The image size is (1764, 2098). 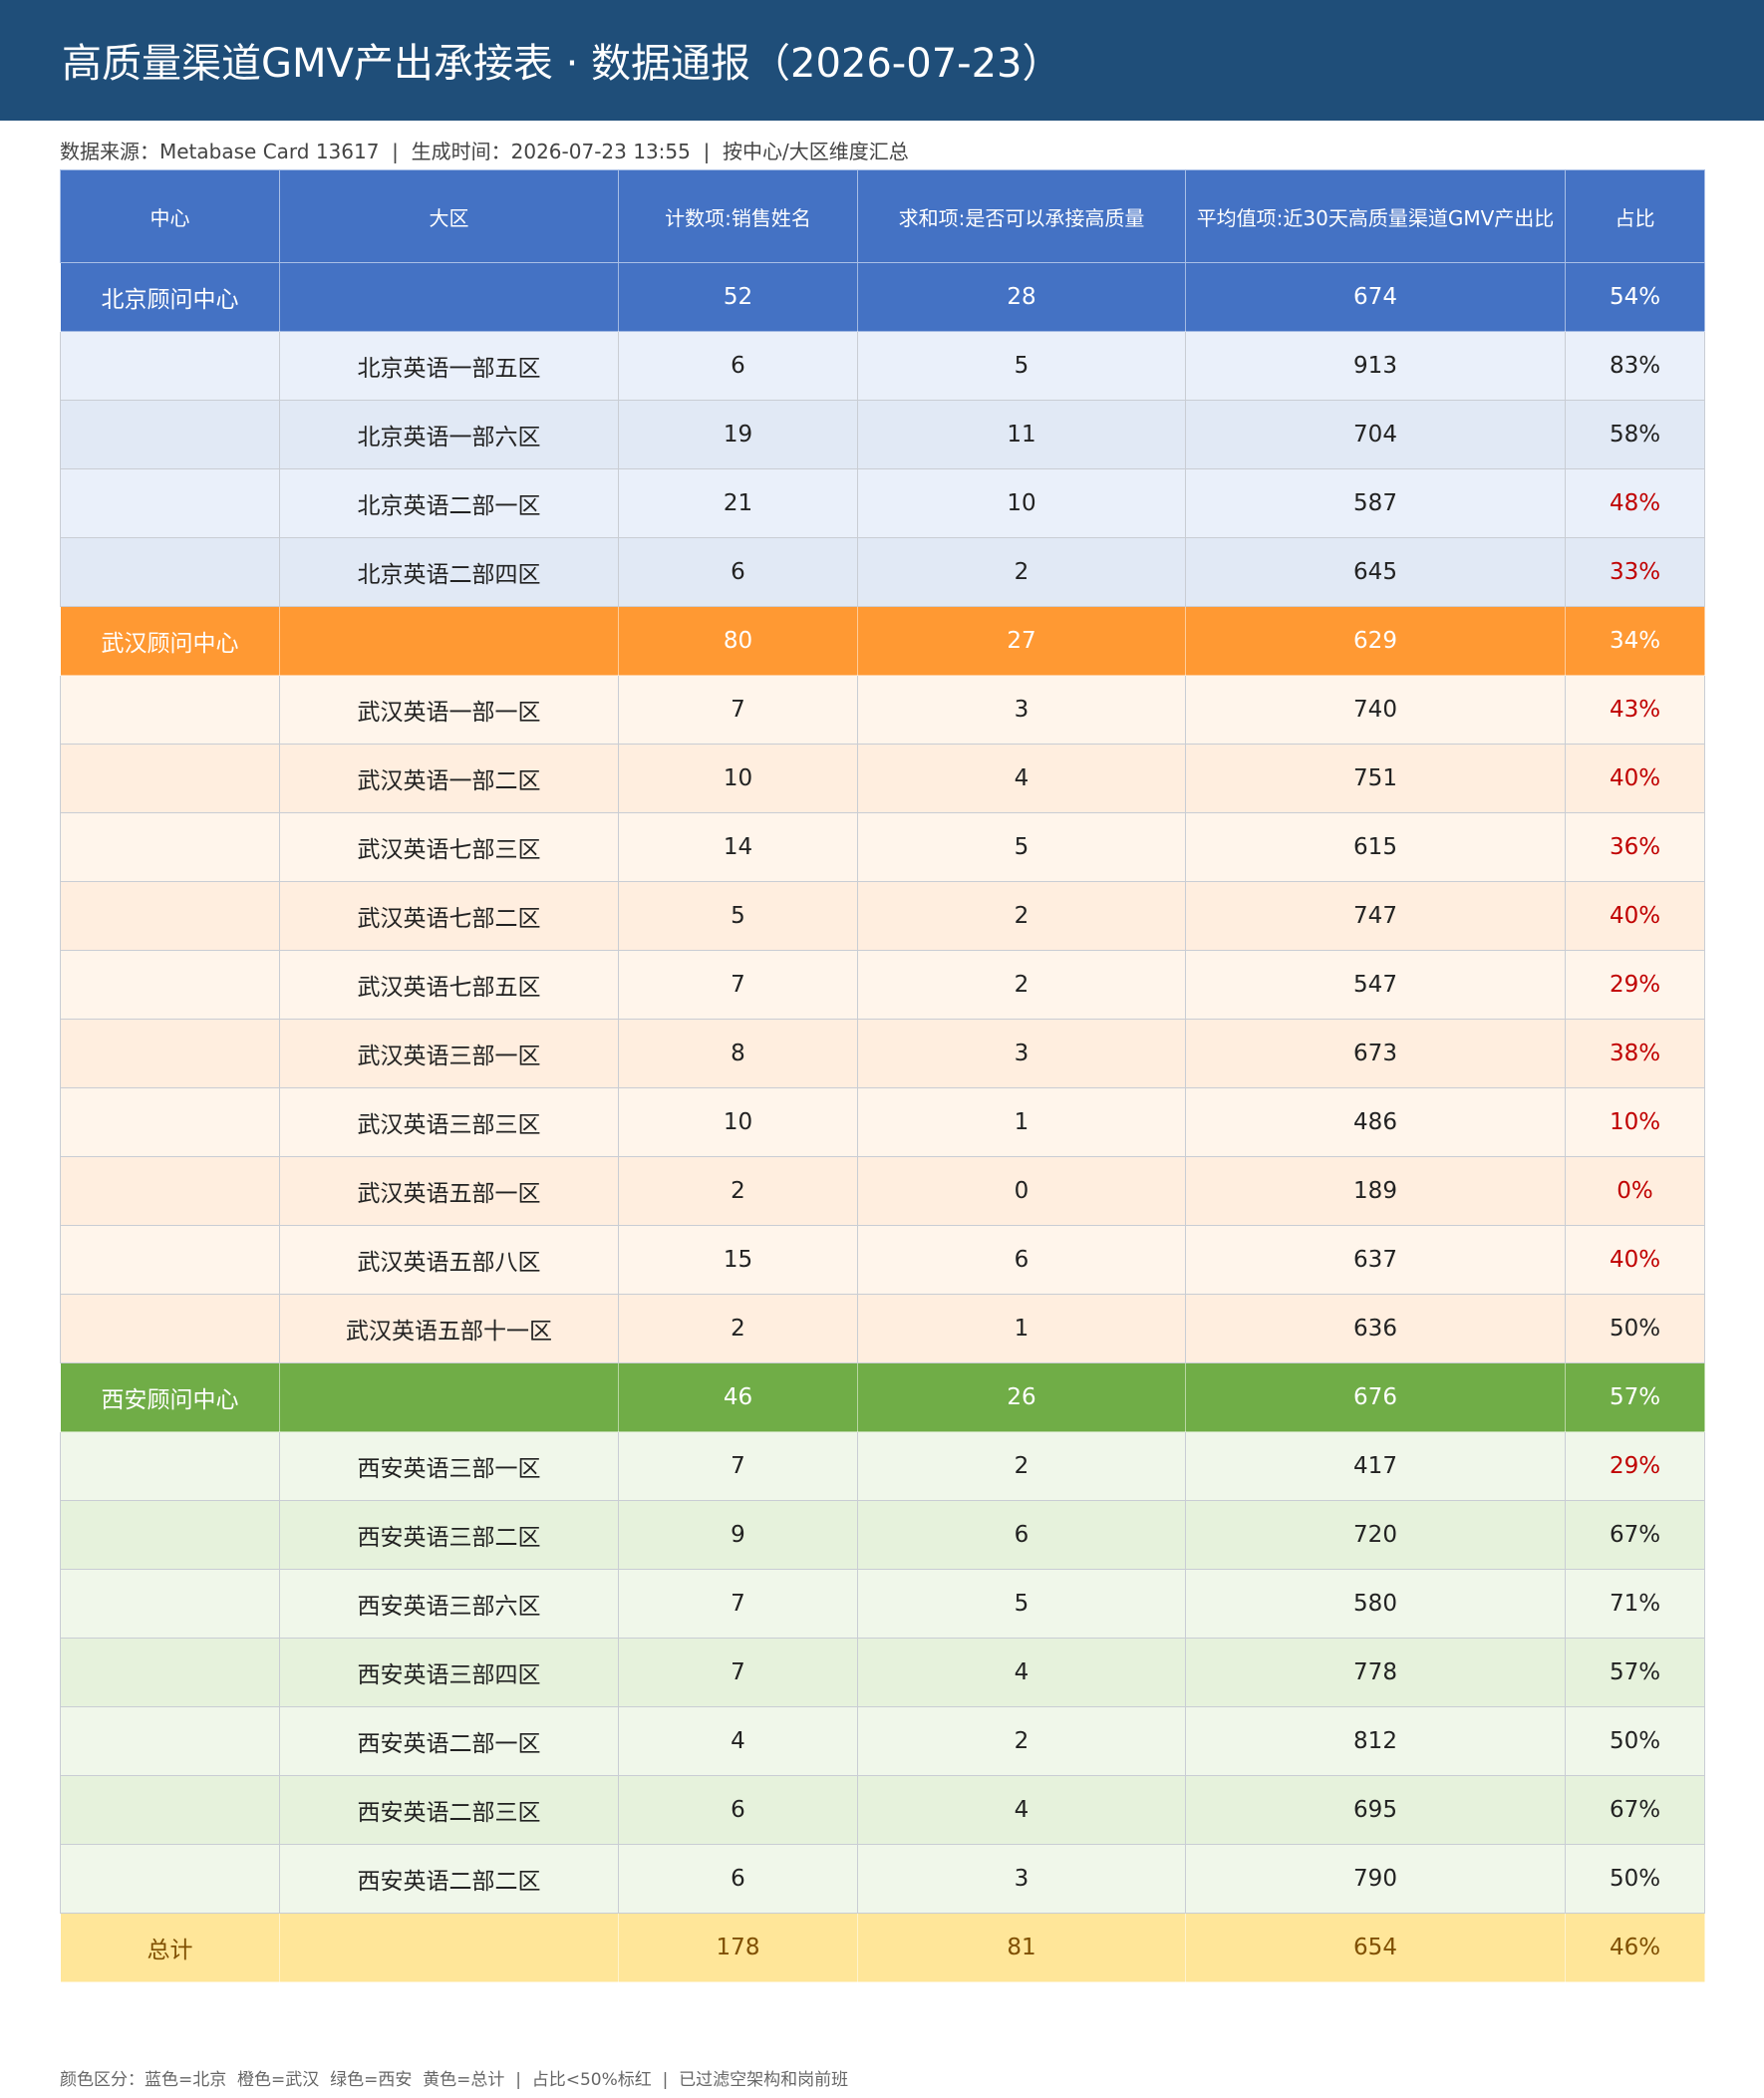 I want to click on cell: 417, so click(x=1375, y=1466).